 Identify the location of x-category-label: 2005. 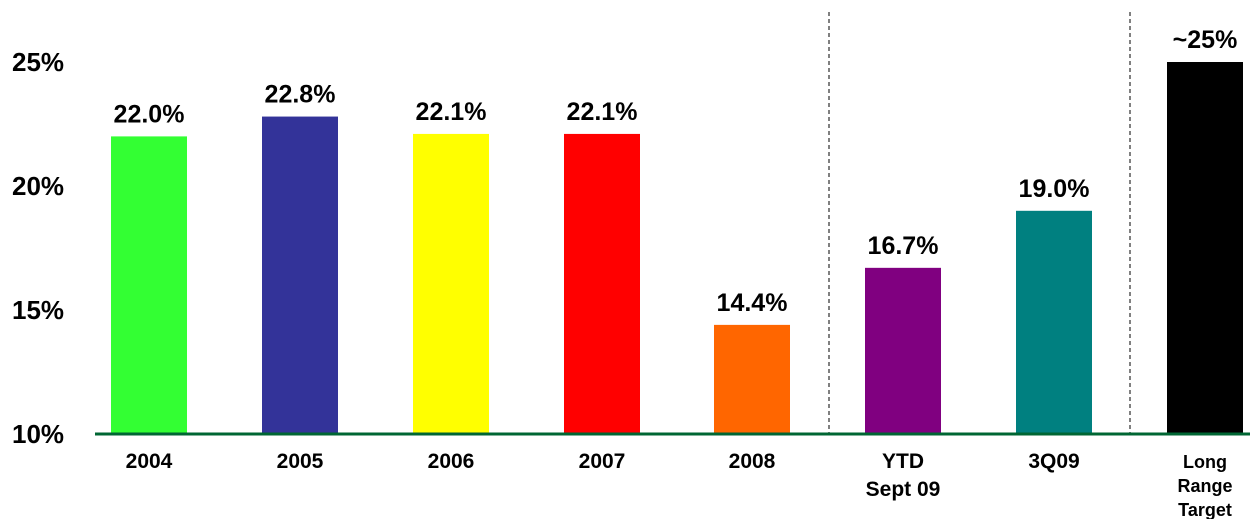
(300, 461).